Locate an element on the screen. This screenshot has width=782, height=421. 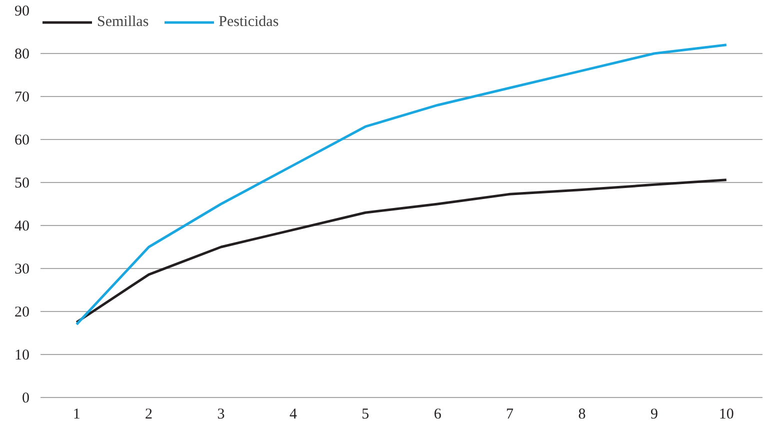
y-tick-label: 90 is located at coordinates (22, 12).